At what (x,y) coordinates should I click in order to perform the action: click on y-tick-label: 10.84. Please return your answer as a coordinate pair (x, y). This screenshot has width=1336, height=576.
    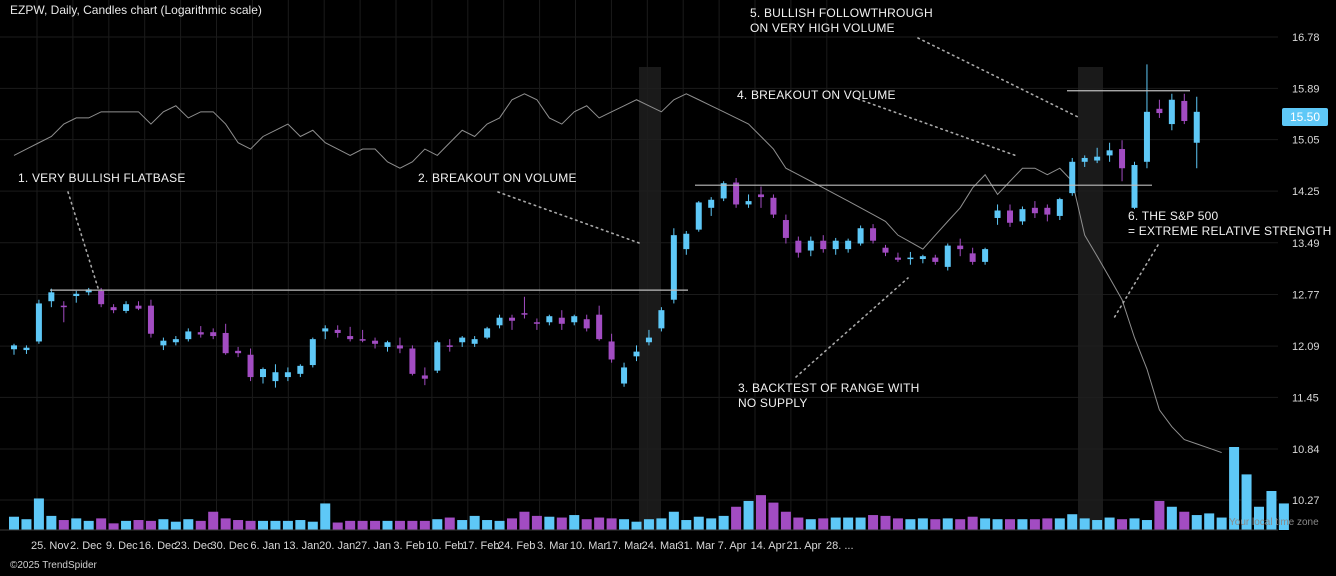
    Looking at the image, I should click on (1306, 450).